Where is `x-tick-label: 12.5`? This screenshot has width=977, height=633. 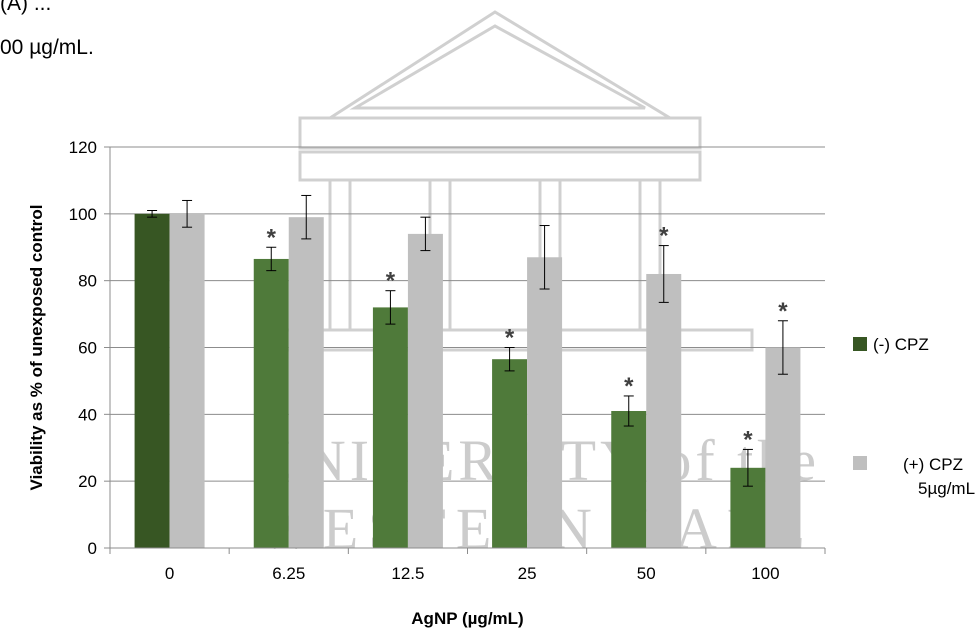 x-tick-label: 12.5 is located at coordinates (407, 573).